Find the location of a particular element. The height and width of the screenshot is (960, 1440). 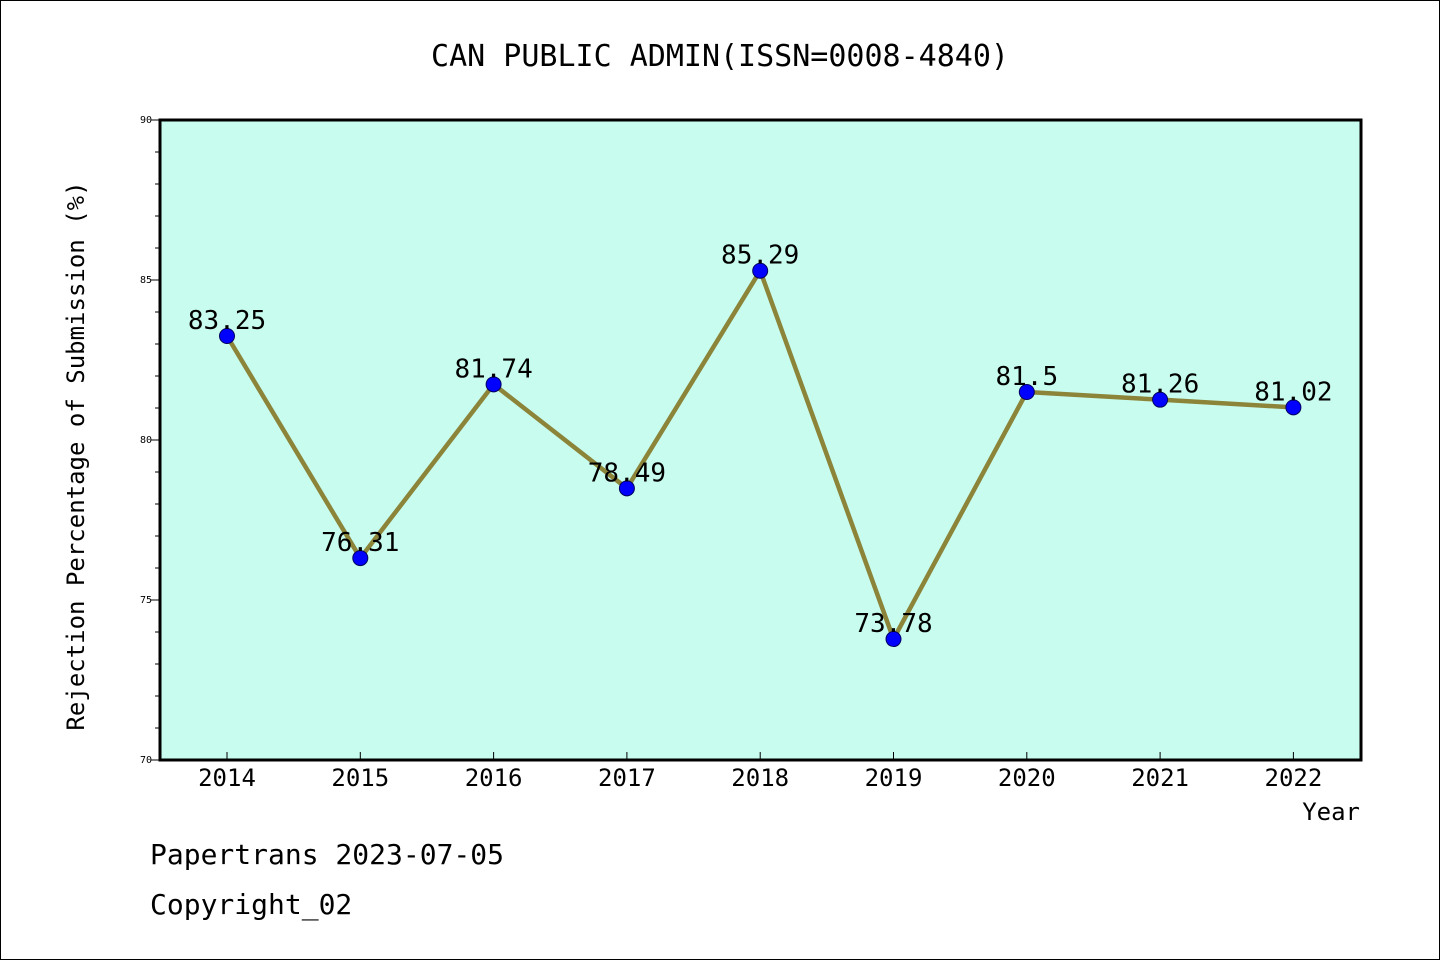

y-tick-label: 85 is located at coordinates (146, 280).